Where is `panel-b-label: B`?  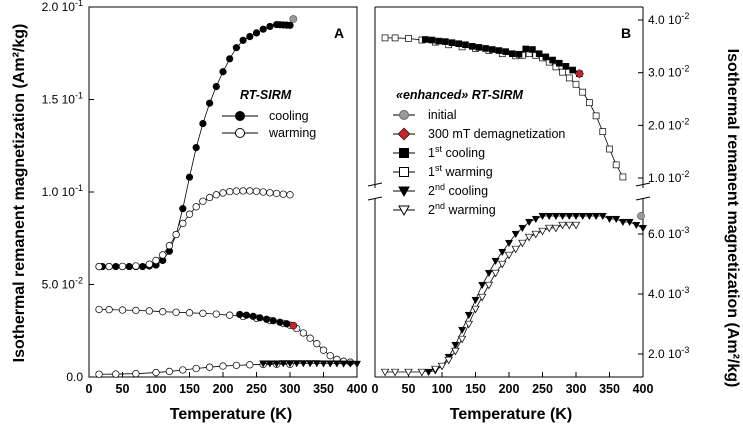
panel-b-label: B is located at coordinates (626, 33).